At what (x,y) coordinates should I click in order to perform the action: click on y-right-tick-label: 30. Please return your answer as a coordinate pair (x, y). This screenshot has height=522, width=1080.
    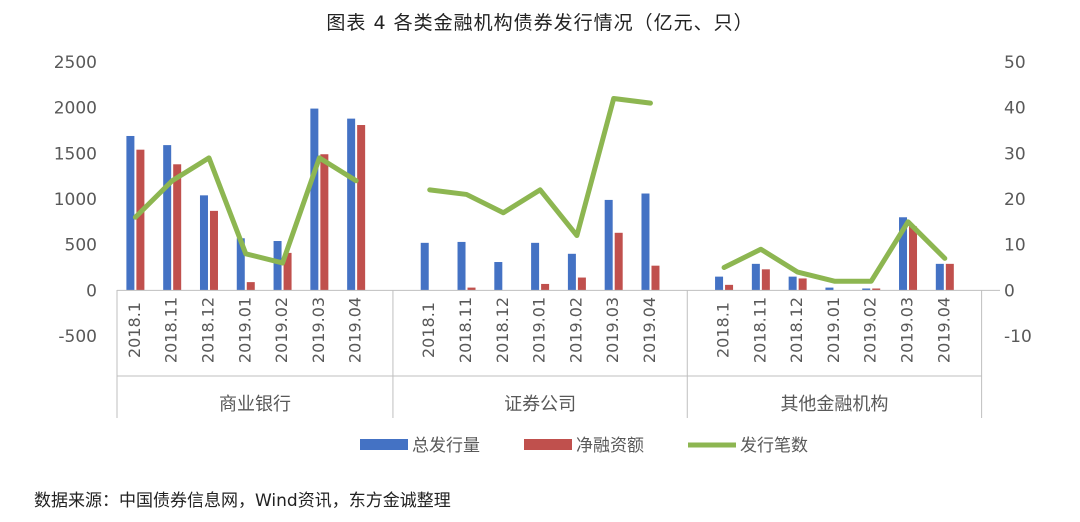
    Looking at the image, I should click on (1015, 154).